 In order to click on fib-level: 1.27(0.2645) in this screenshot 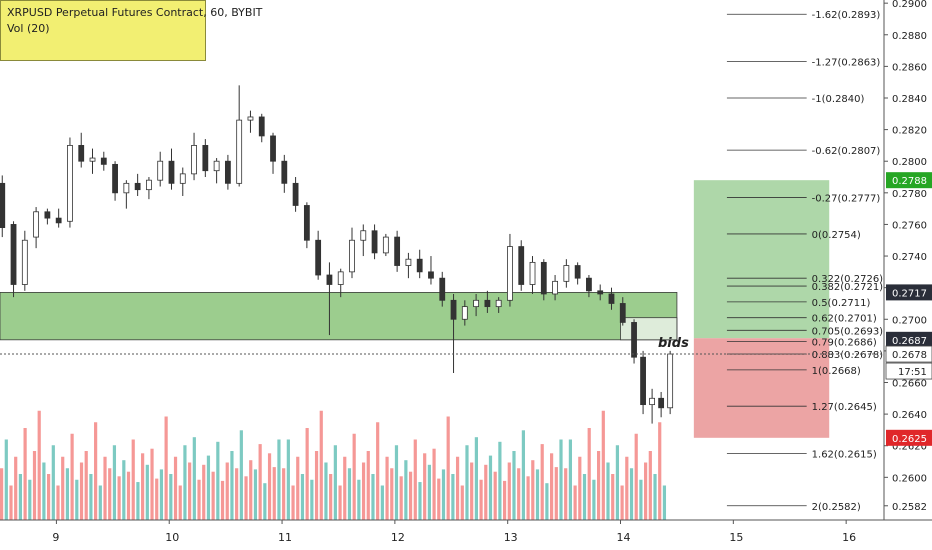, I will do `click(801, 407)`.